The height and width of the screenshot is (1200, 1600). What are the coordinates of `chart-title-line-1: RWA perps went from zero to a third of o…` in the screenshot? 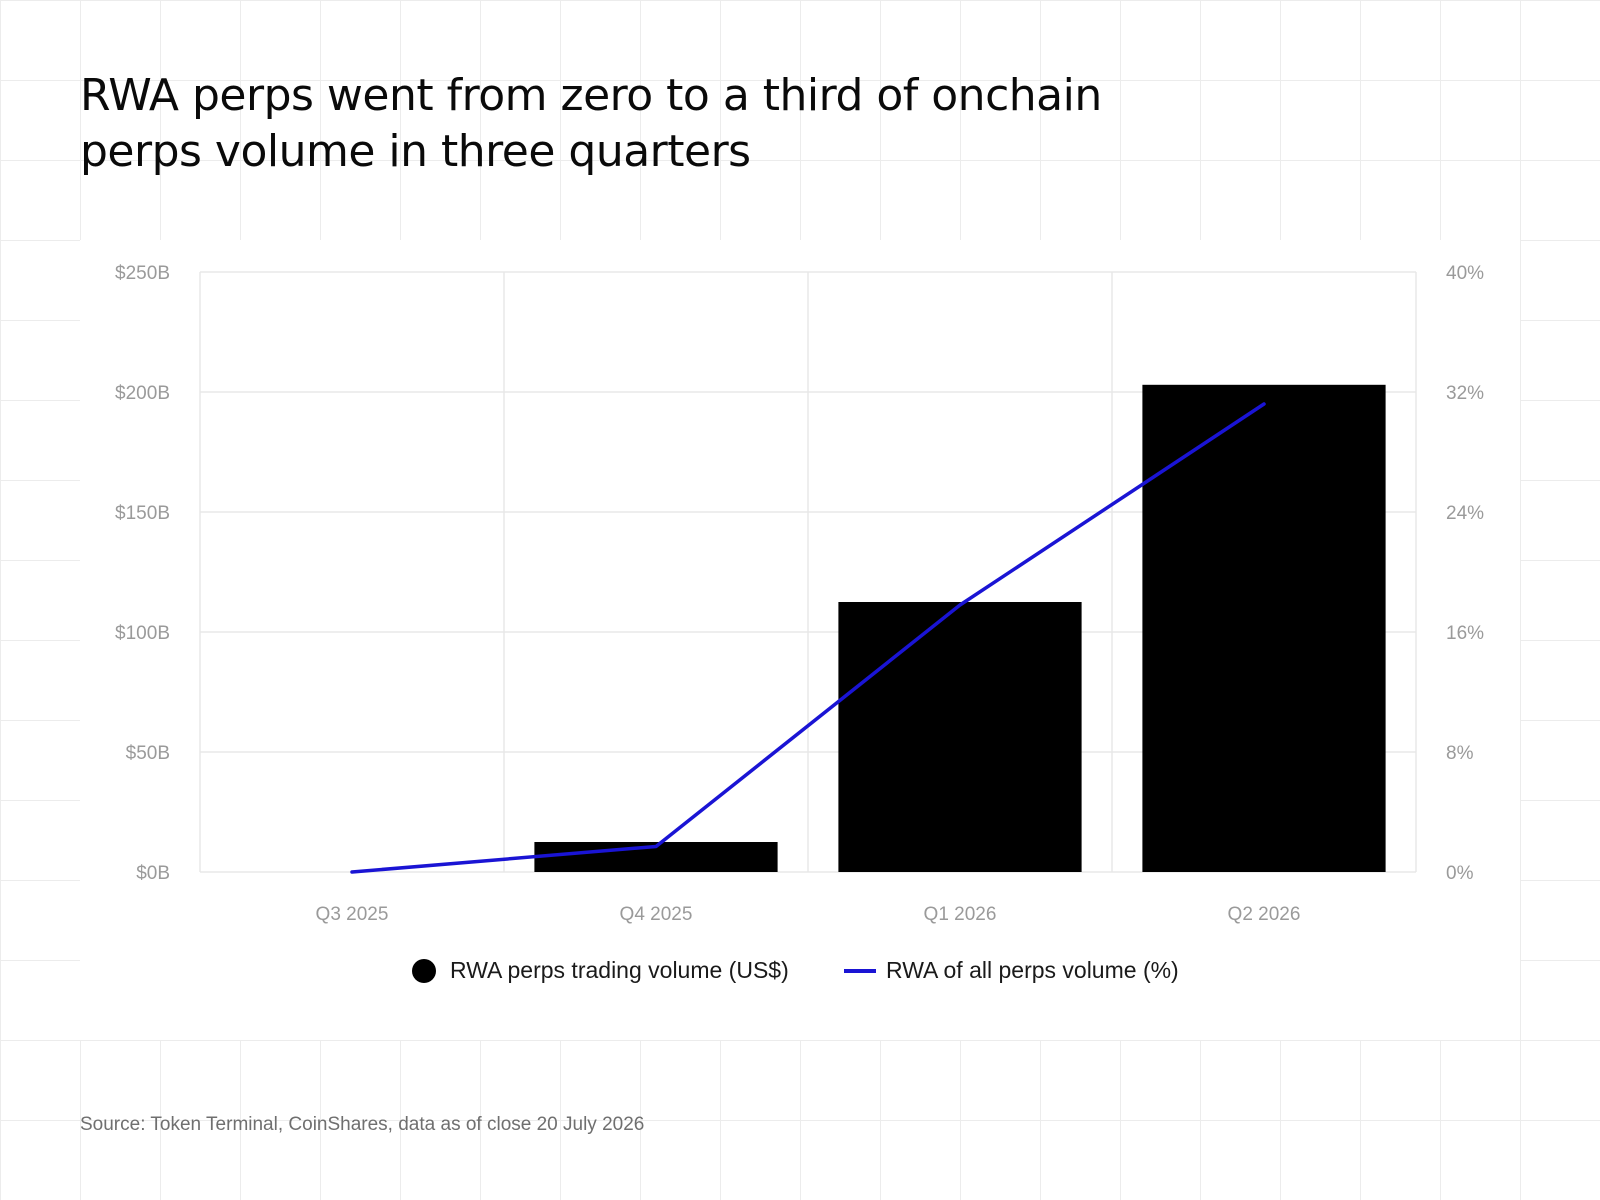 It's located at (591, 95).